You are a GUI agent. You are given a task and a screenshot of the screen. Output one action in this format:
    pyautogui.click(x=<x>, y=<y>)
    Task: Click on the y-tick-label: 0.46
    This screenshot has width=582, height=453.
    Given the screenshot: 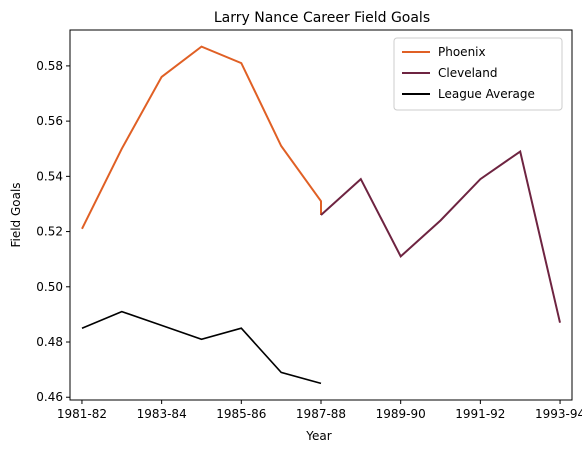 What is the action you would take?
    pyautogui.click(x=49, y=397)
    